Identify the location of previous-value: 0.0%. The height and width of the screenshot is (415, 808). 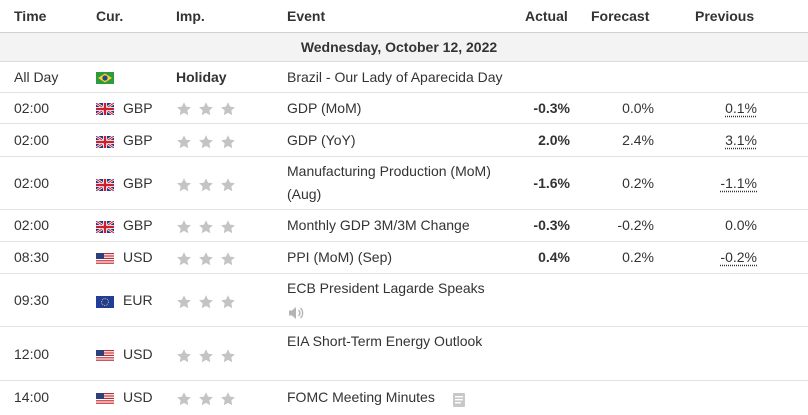
(741, 225).